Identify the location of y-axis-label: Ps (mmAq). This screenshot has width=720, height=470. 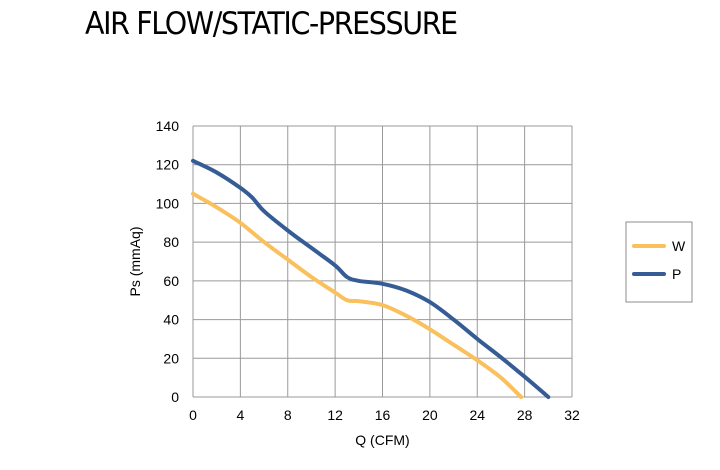
(135, 262).